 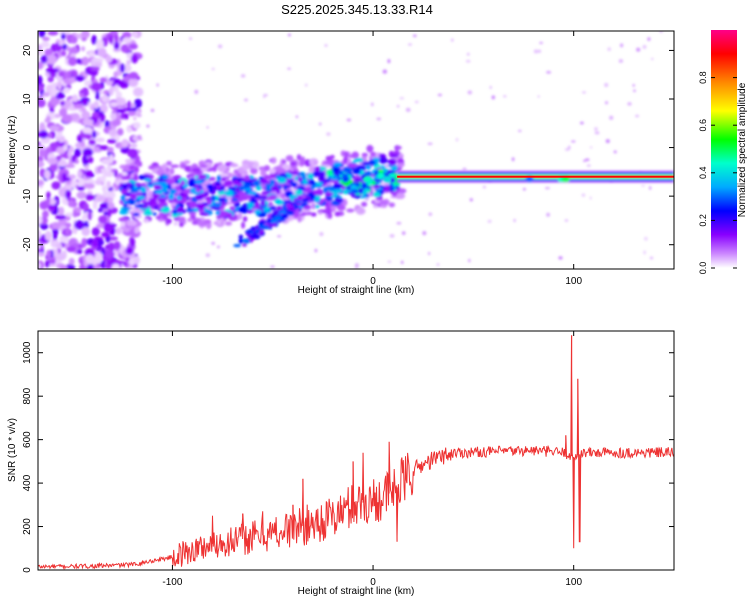 What do you see at coordinates (172, 582) in the screenshot?
I see `snr-xtick-label: -100` at bounding box center [172, 582].